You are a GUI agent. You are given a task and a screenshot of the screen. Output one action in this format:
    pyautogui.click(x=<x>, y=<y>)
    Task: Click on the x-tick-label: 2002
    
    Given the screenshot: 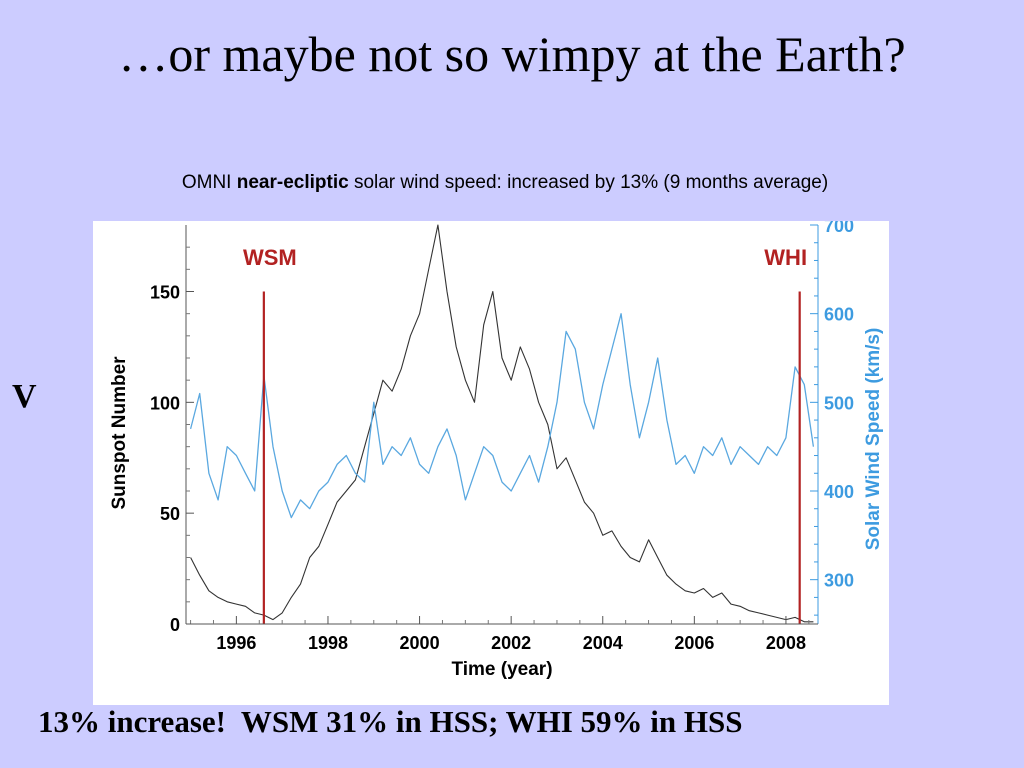 What is the action you would take?
    pyautogui.click(x=511, y=643)
    